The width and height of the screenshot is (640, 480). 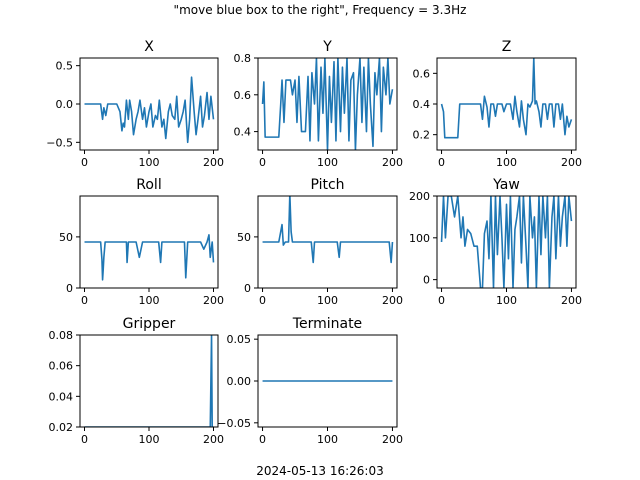 I want to click on series-line-x, so click(x=149, y=110).